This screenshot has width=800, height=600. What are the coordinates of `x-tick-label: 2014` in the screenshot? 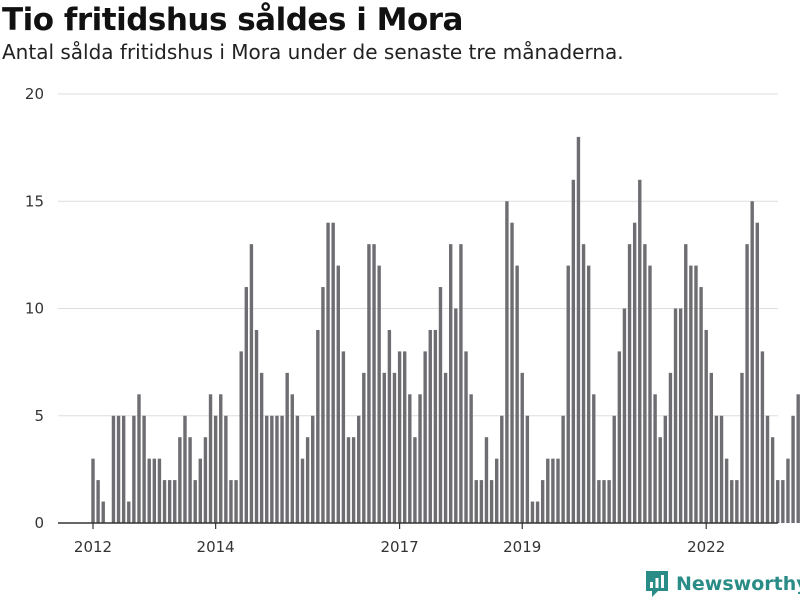 It's located at (216, 547).